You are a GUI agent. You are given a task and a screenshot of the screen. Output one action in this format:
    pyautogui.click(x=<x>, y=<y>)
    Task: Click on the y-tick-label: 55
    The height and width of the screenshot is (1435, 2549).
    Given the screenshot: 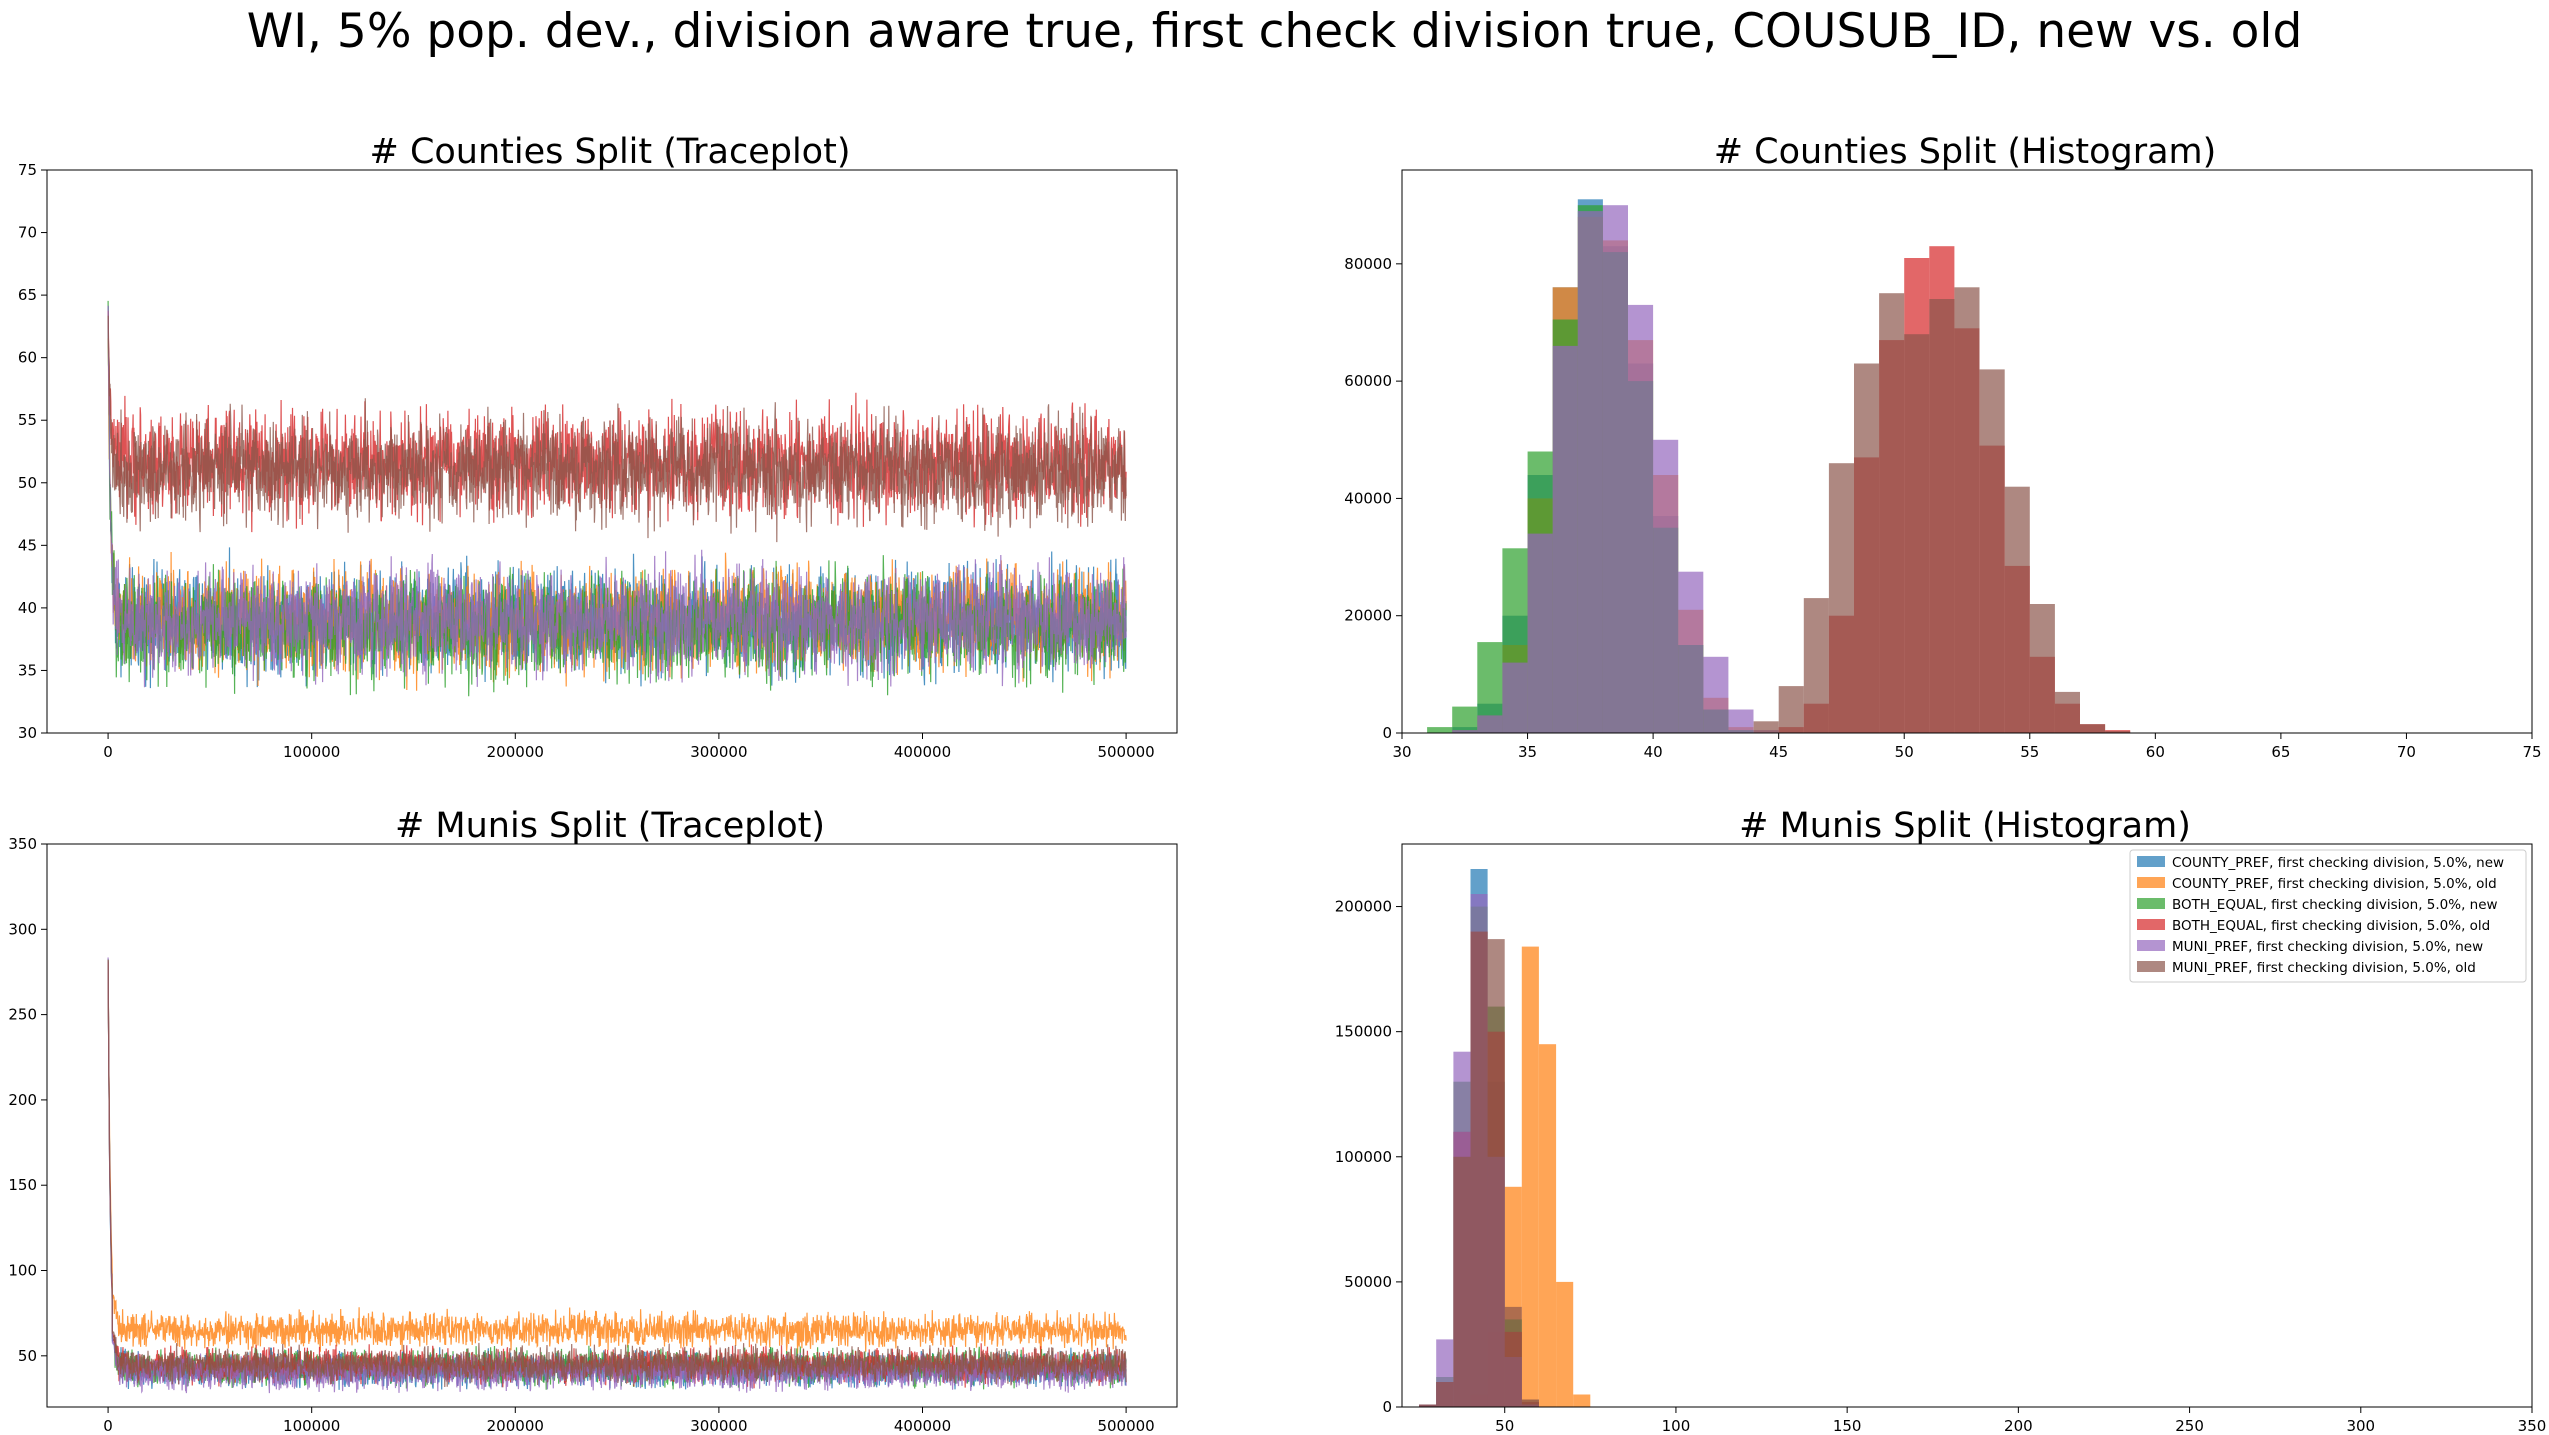 What is the action you would take?
    pyautogui.click(x=27, y=420)
    